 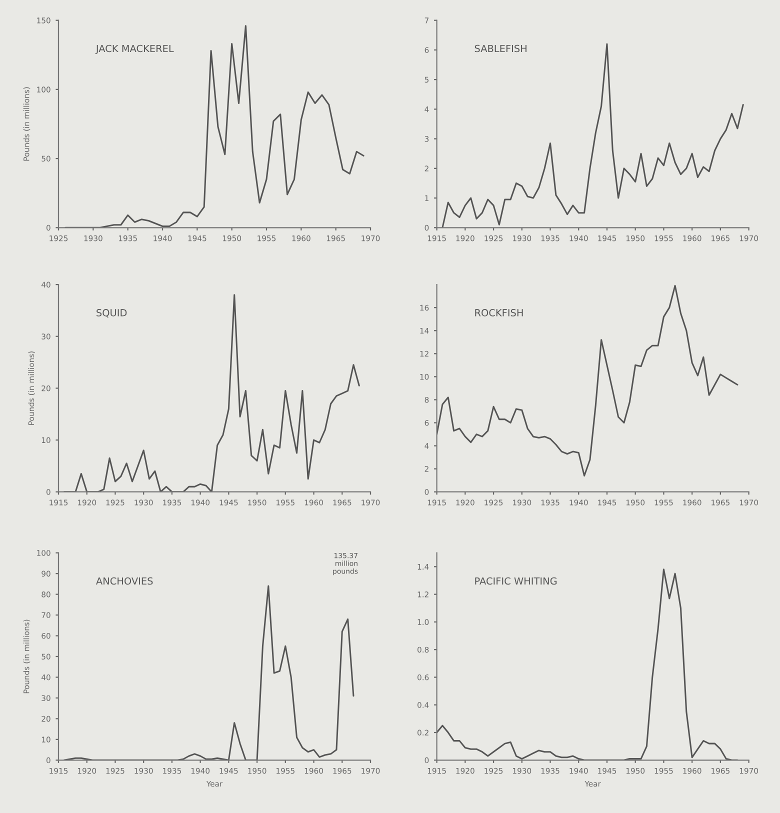 I want to click on text: ANCHOVIES, so click(x=124, y=581).